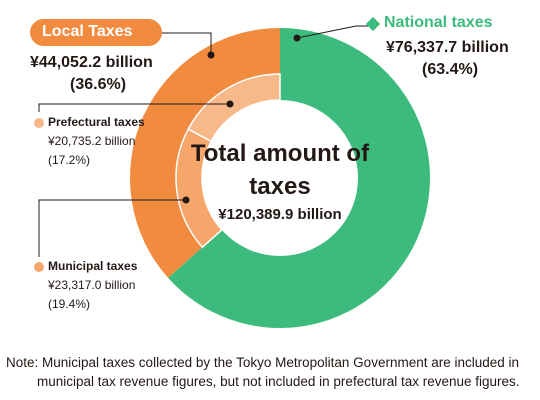  I want to click on national-value: ¥76,337.7 billion, so click(447, 48).